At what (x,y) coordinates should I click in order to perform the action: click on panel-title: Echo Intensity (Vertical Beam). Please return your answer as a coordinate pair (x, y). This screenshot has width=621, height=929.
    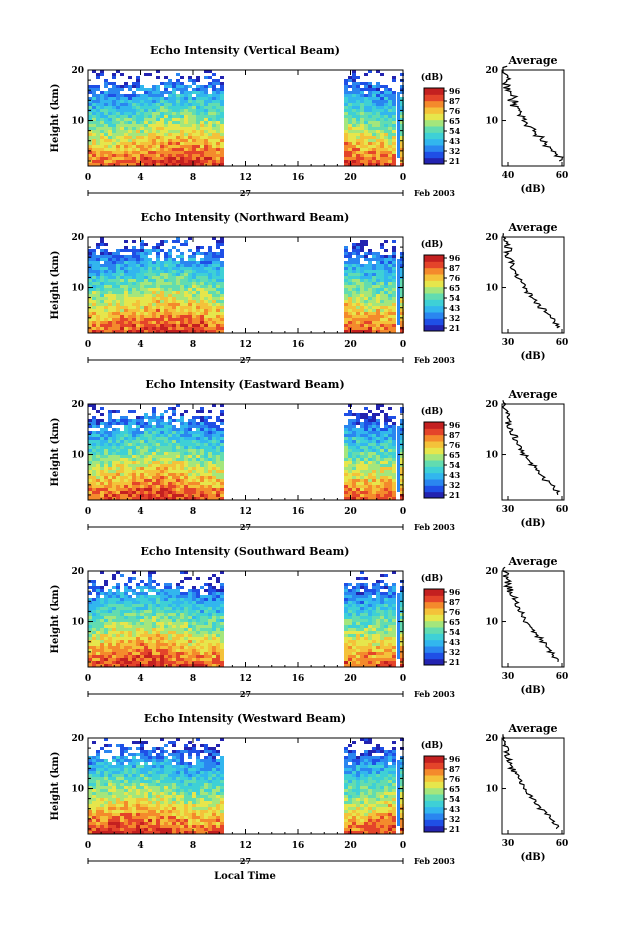
    Looking at the image, I should click on (245, 50).